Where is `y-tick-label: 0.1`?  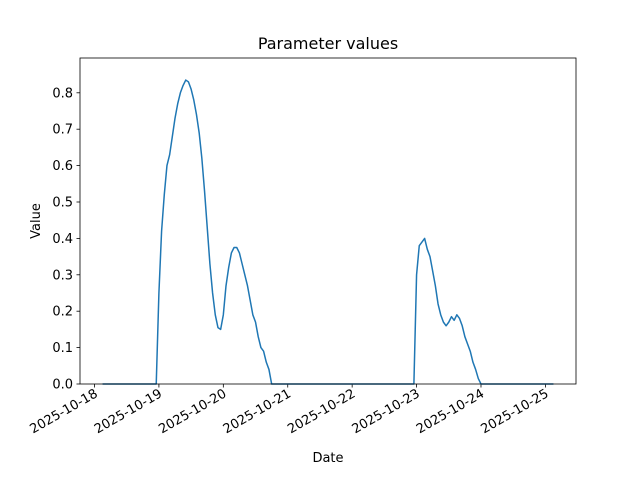
y-tick-label: 0.1 is located at coordinates (62, 348).